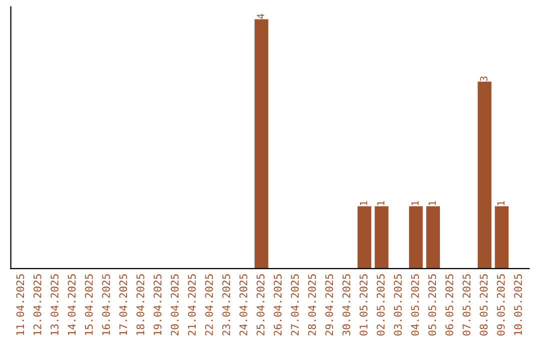 The height and width of the screenshot is (340, 540). What do you see at coordinates (484, 305) in the screenshot?
I see `x-tick-label: 08.05.2025` at bounding box center [484, 305].